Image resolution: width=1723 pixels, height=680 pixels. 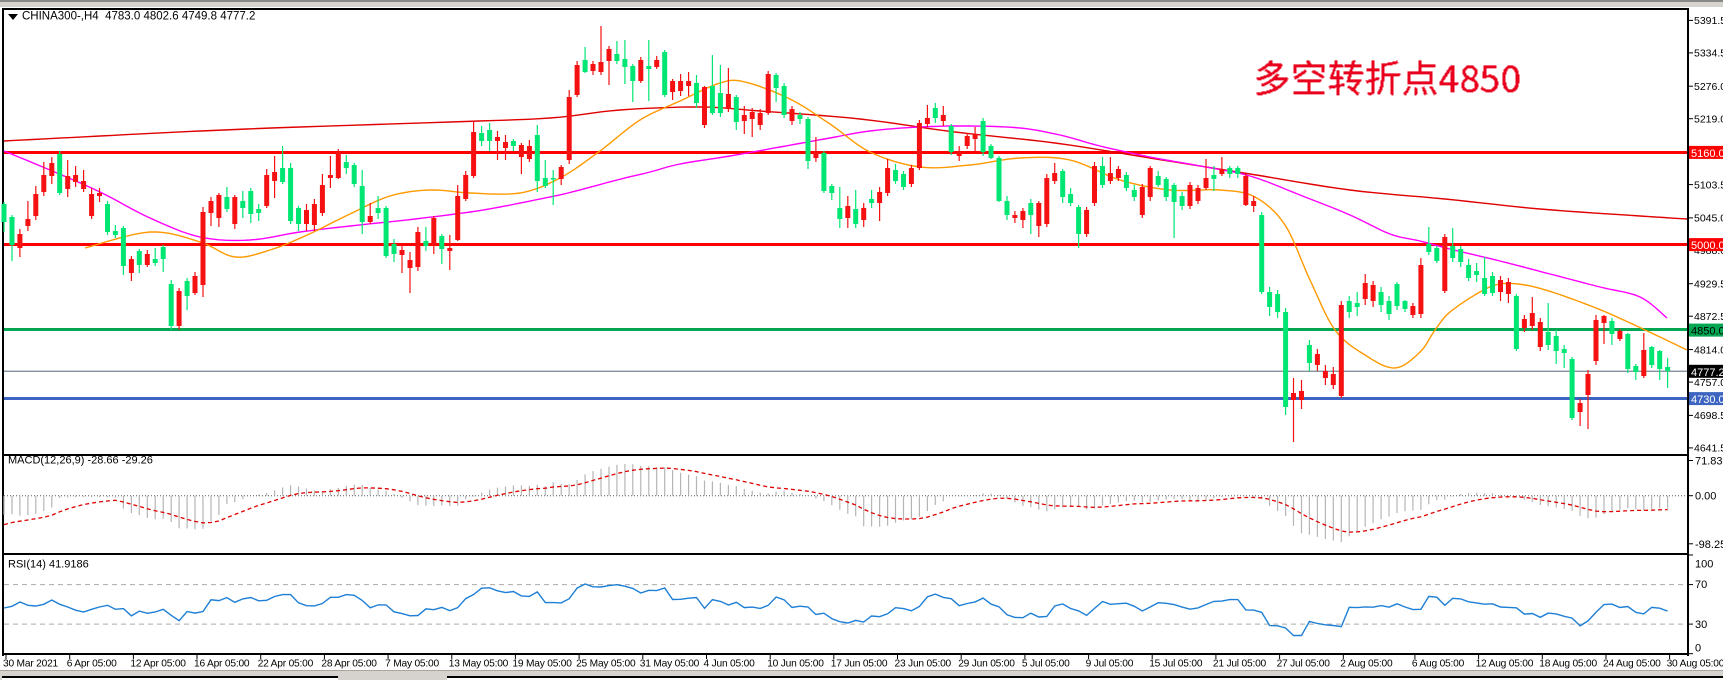 I want to click on svg-text: 5160.0, so click(x=1707, y=154).